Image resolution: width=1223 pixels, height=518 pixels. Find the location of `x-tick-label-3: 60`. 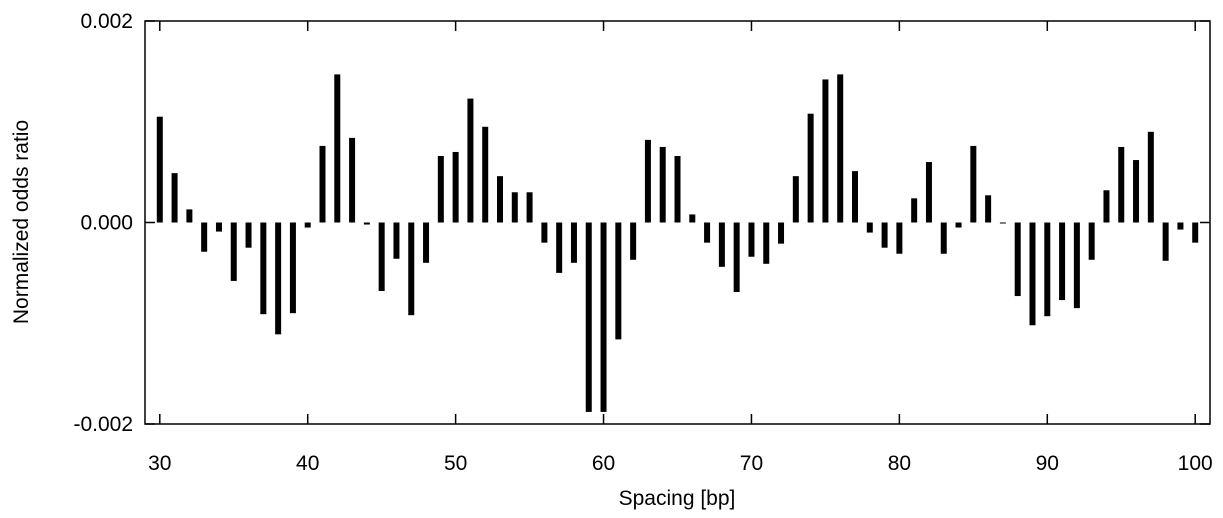

x-tick-label-3: 60 is located at coordinates (603, 463).